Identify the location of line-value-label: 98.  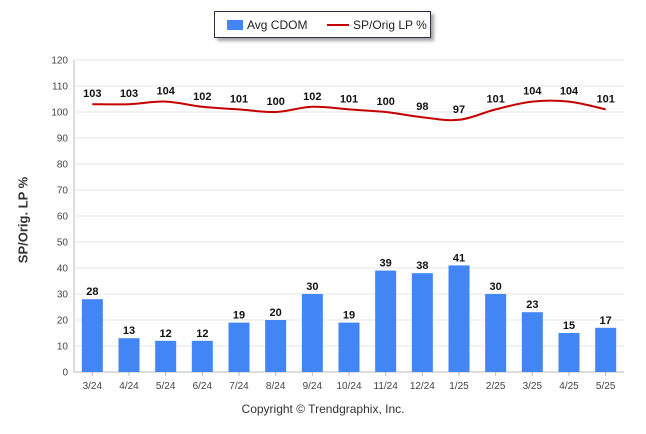
(422, 107).